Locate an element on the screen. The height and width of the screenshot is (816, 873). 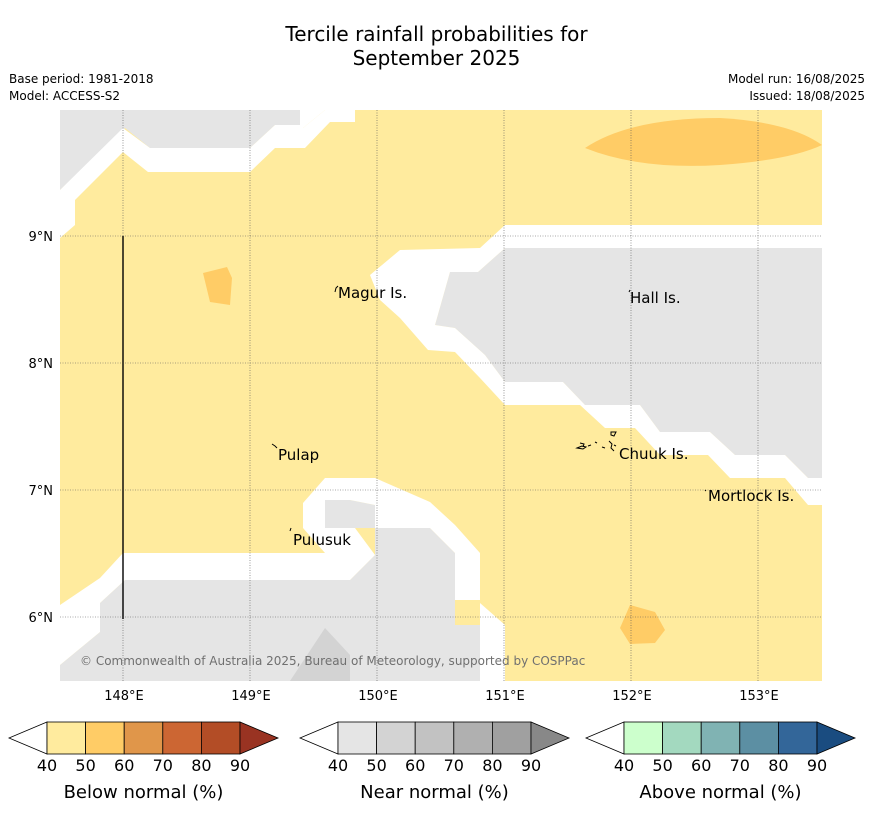
lat-tick: 9°N is located at coordinates (41, 237).